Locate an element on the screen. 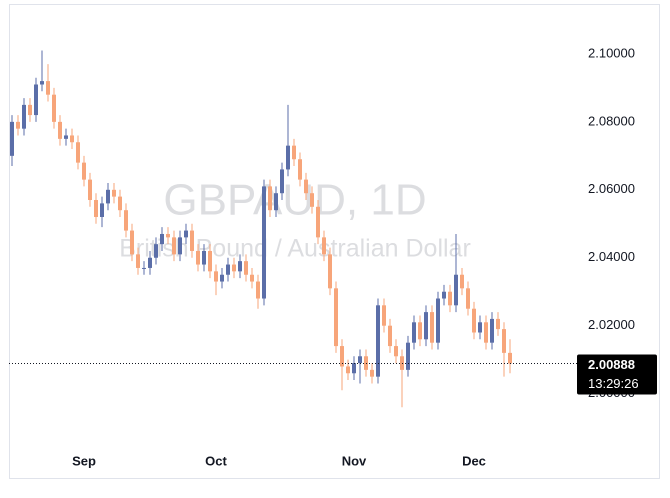 The image size is (670, 498). y-tick-label: 2.08000 is located at coordinates (611, 120).